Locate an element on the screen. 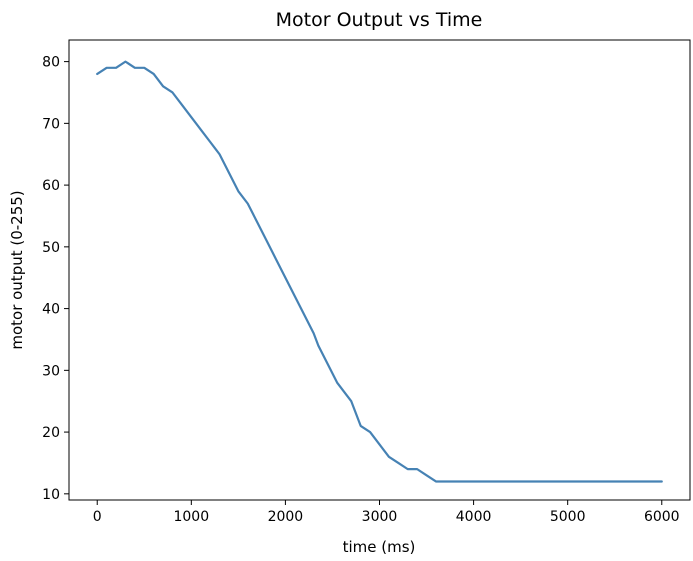 The image size is (693, 561). x-tick-label: 6000 is located at coordinates (662, 517).